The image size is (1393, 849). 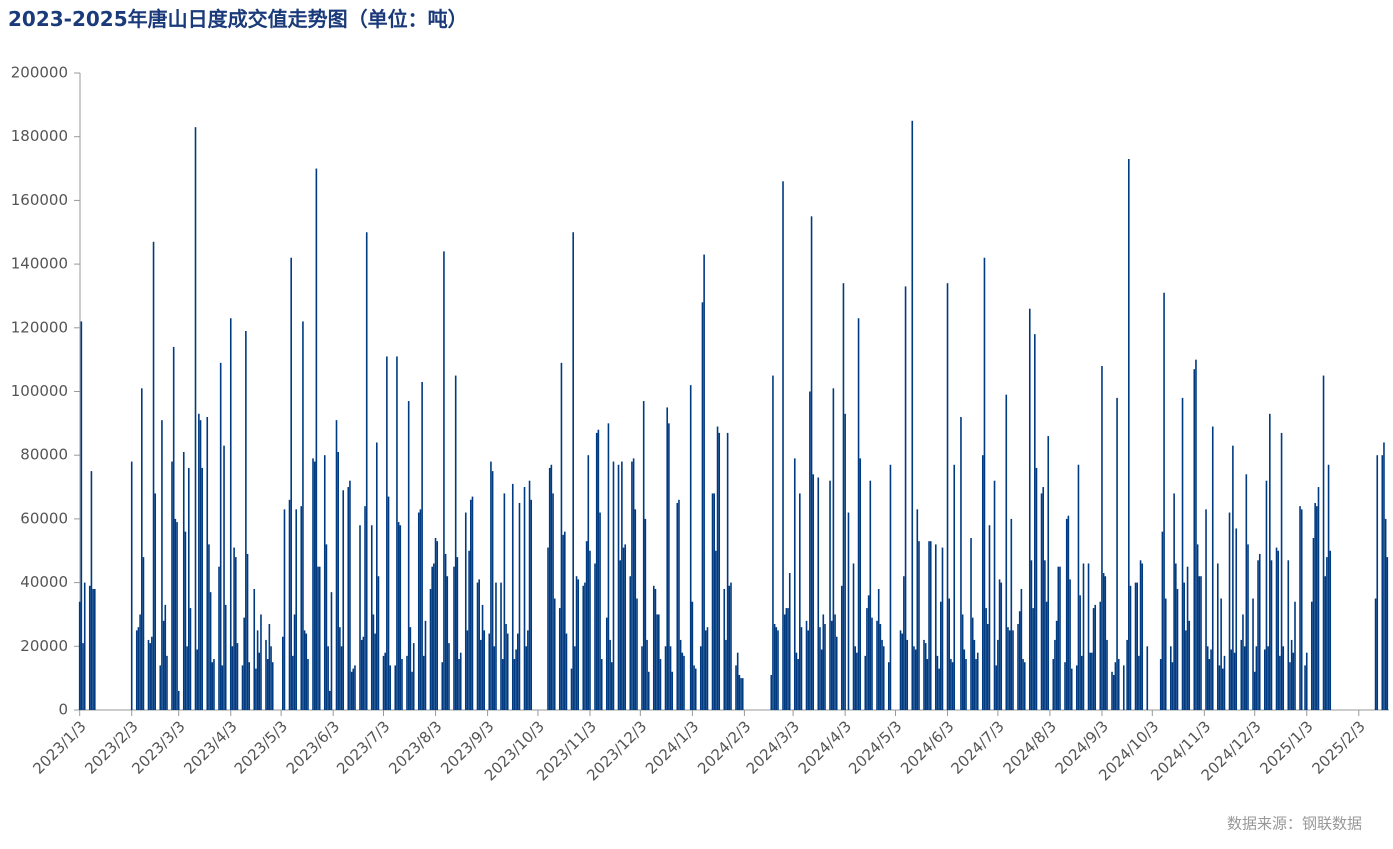 What do you see at coordinates (363, 747) in the screenshot?
I see `x-tick-label: 2023/7/3` at bounding box center [363, 747].